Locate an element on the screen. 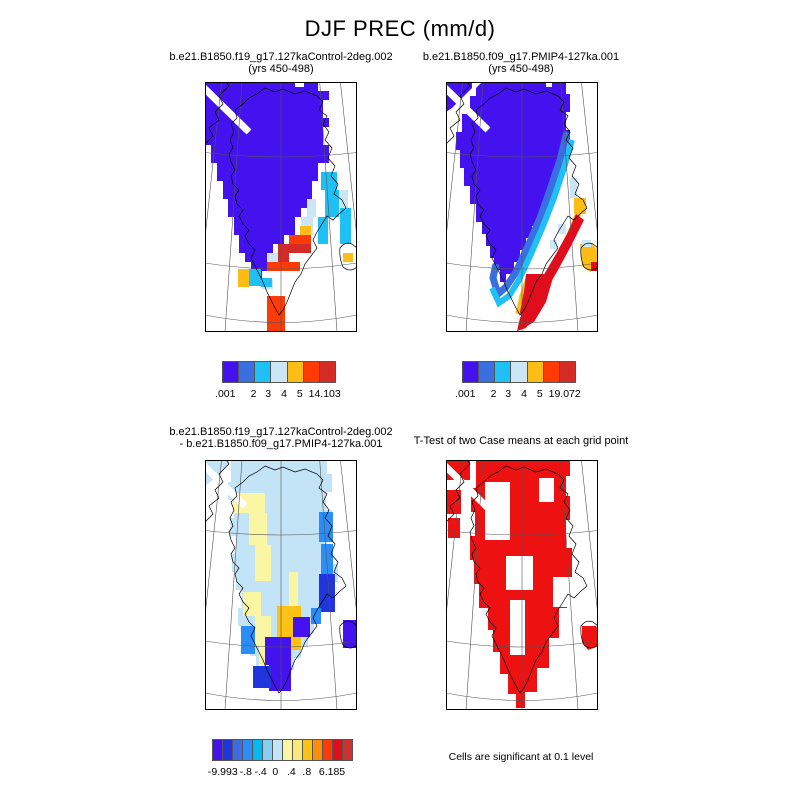 The image size is (800, 800). significance-caption: Cells are significant at 0.1 level is located at coordinates (521, 757).